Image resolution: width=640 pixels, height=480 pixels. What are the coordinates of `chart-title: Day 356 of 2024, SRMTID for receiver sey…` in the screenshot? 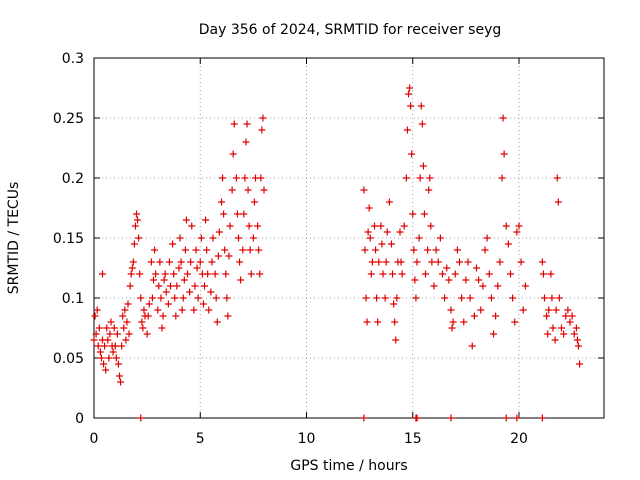 It's located at (350, 30).